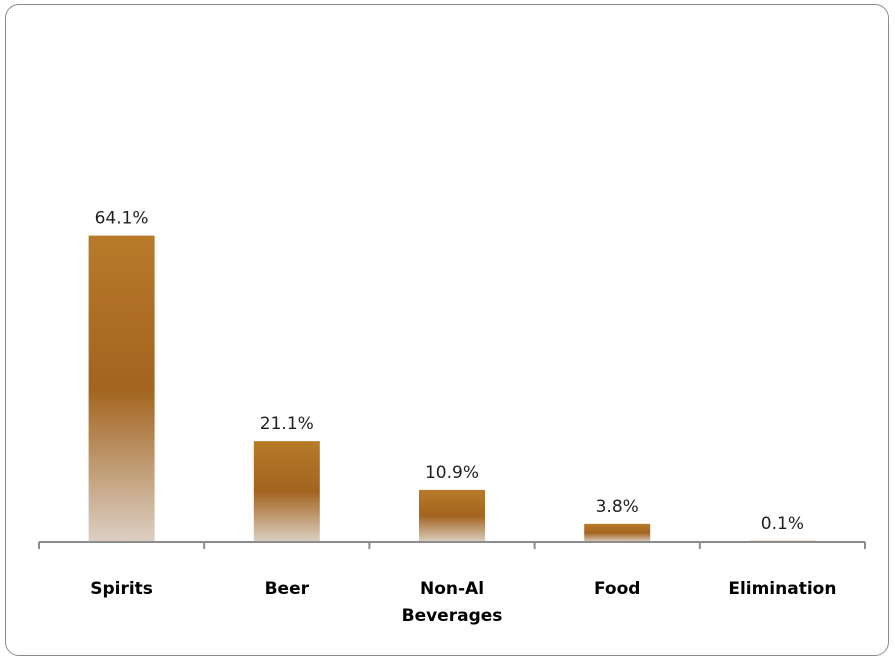 Image resolution: width=895 pixels, height=663 pixels. What do you see at coordinates (452, 602) in the screenshot?
I see `category-label-2: Non-Al Beverages` at bounding box center [452, 602].